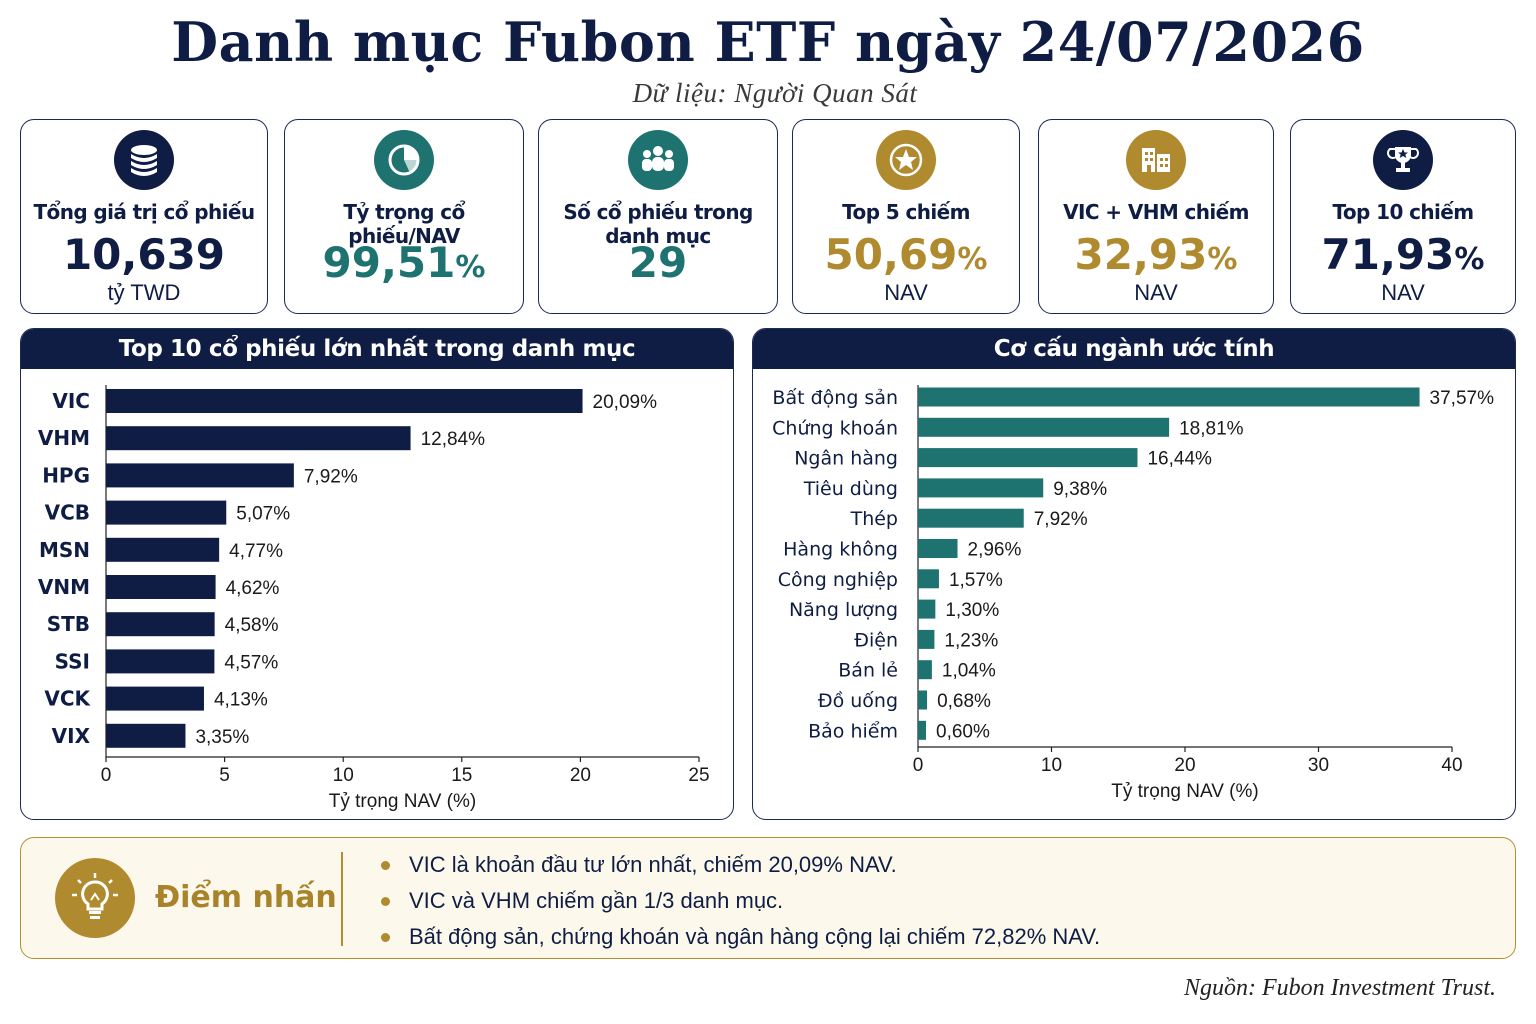  Describe the element at coordinates (658, 262) in the screenshot. I see `kpi-value: 29` at that location.